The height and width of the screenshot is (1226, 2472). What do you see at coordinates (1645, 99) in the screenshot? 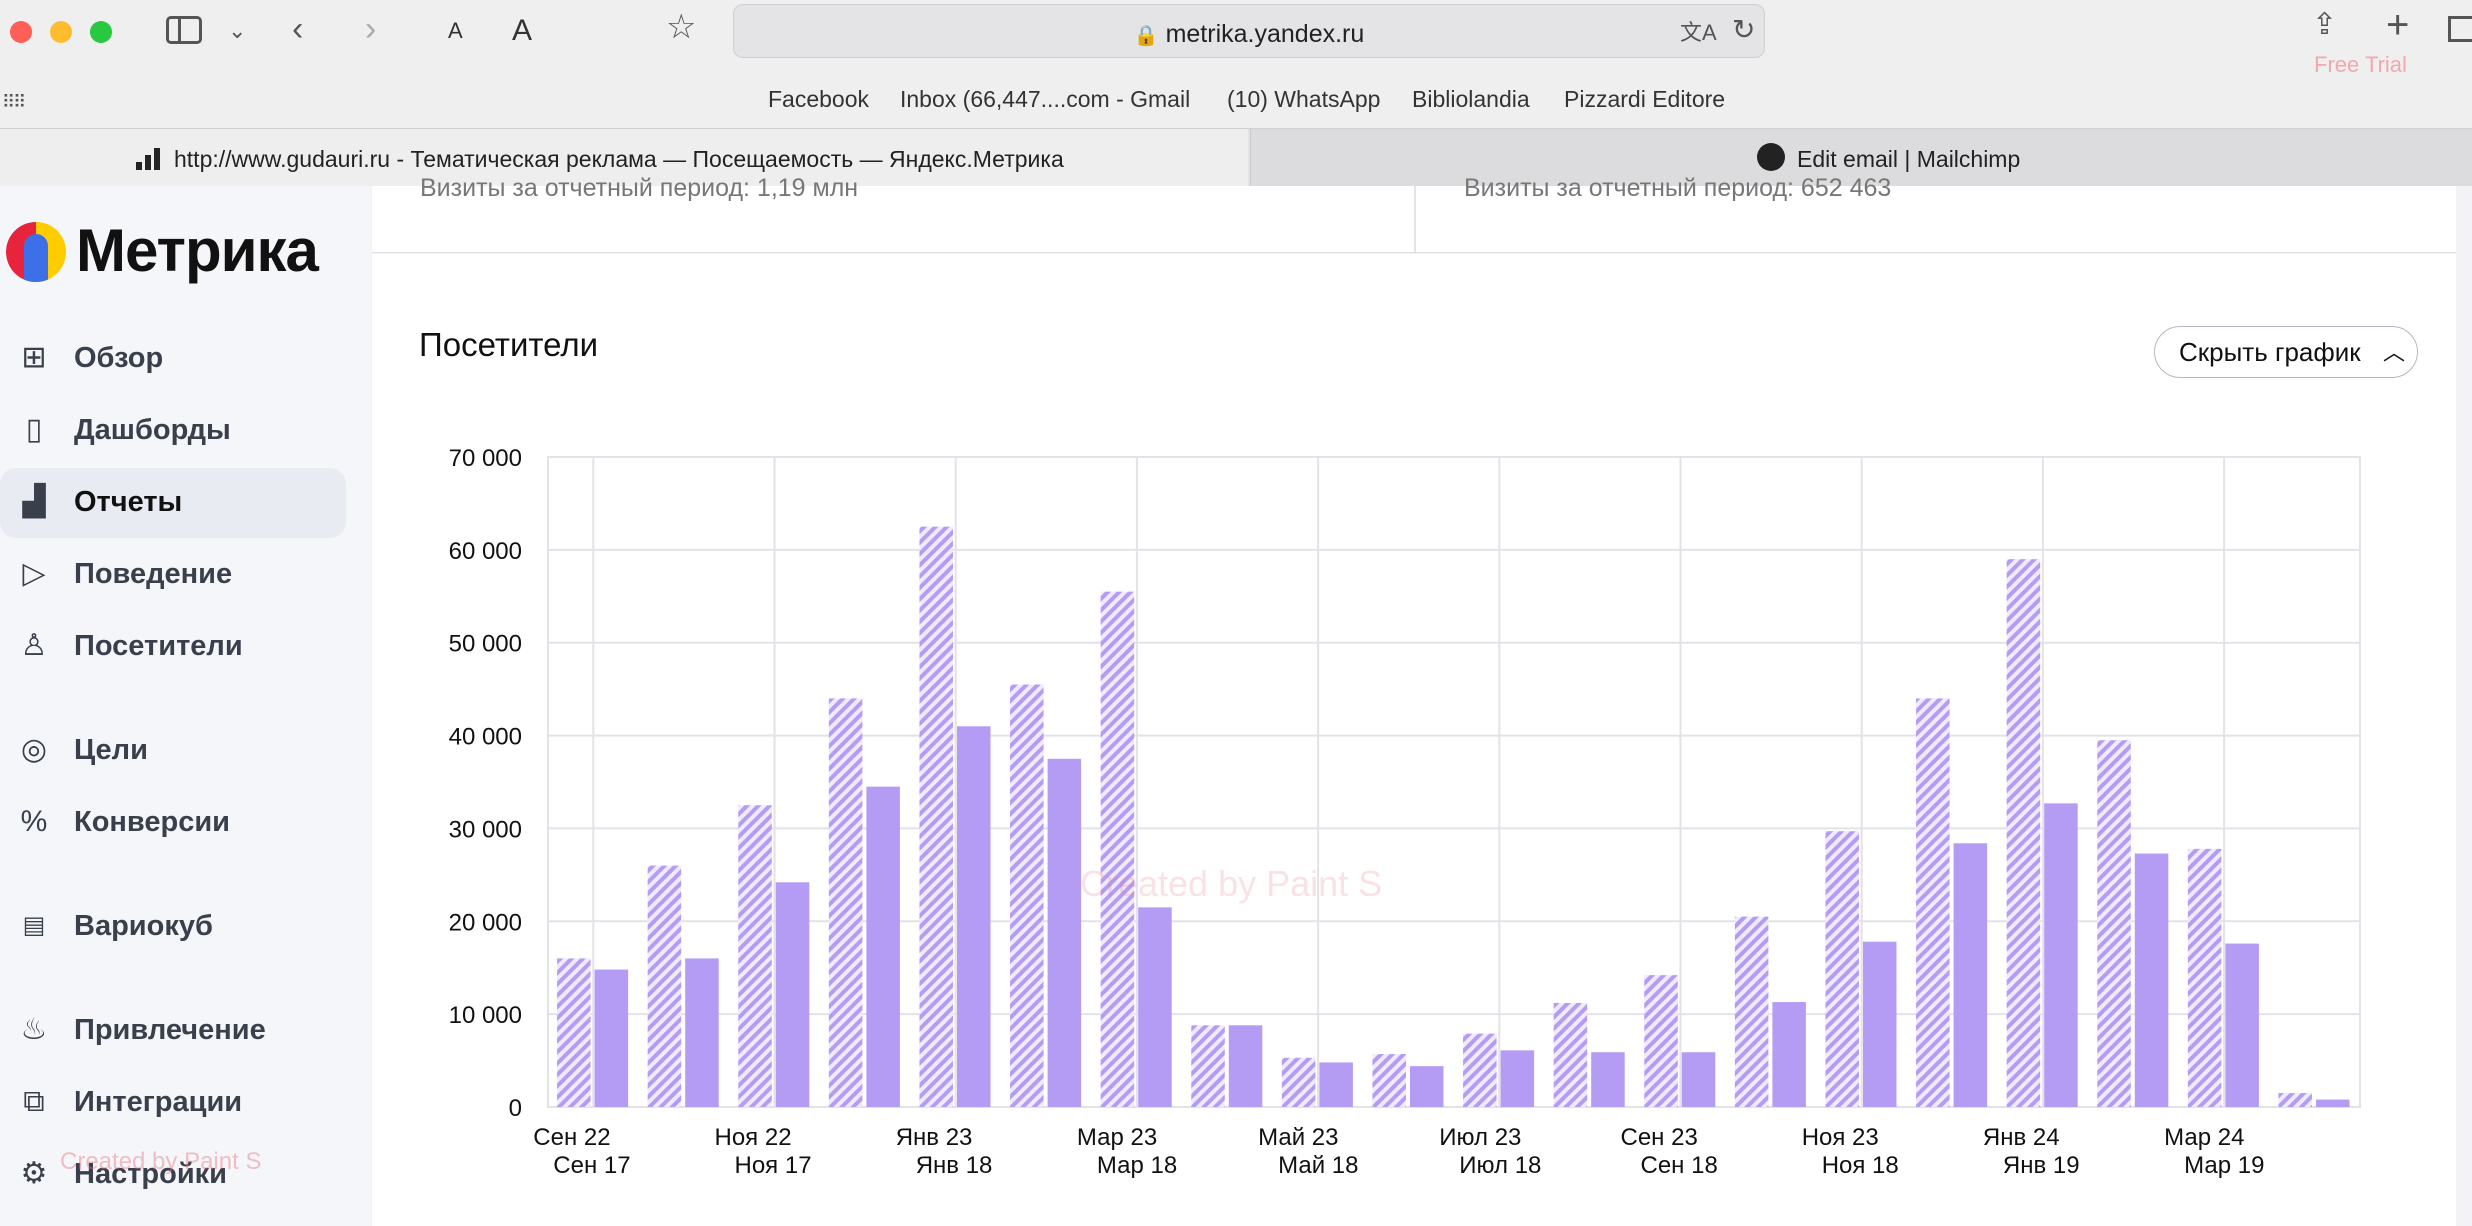
I see `bookmark-item: Pizzardi Editore` at bounding box center [1645, 99].